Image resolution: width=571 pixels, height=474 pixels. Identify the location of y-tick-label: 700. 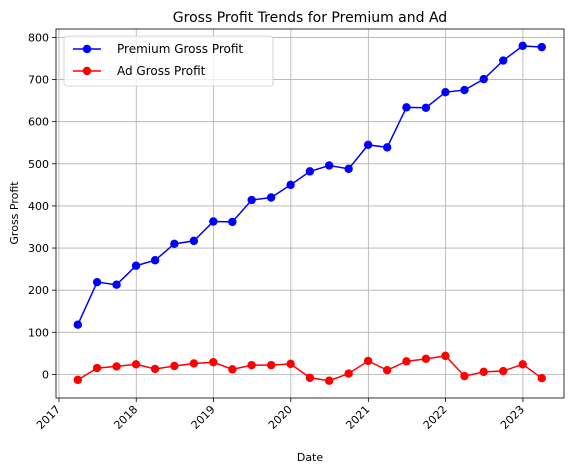
(38, 80).